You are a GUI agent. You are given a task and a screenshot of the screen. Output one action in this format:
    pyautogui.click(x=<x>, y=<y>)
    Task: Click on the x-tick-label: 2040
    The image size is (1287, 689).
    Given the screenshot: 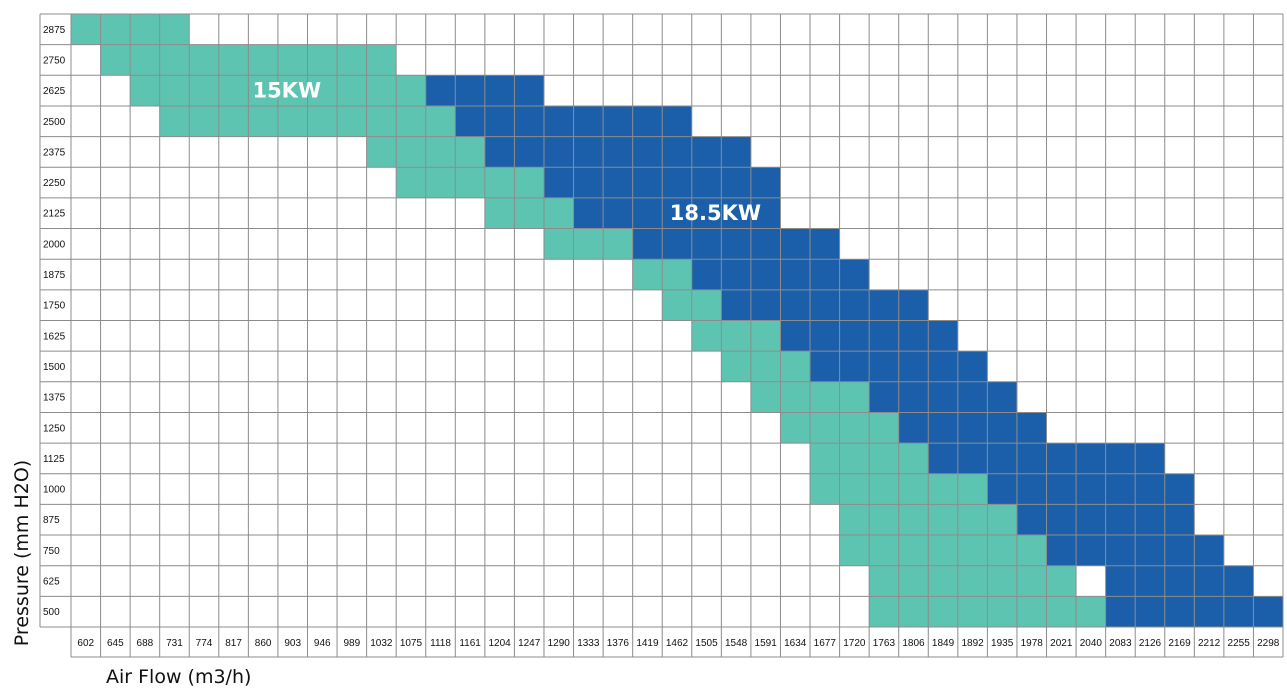 What is the action you would take?
    pyautogui.click(x=1091, y=643)
    